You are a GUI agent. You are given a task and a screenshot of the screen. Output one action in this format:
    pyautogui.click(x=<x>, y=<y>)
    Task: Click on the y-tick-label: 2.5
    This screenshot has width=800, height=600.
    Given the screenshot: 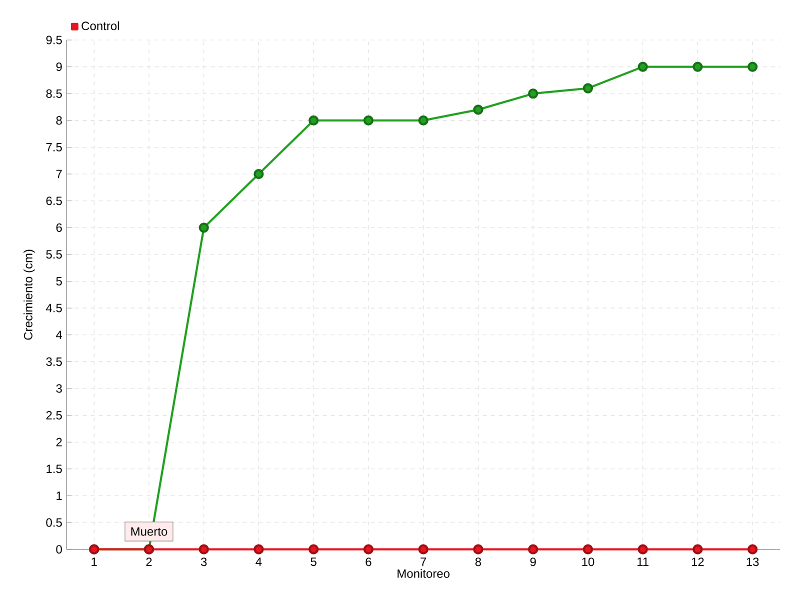 What is the action you would take?
    pyautogui.click(x=54, y=415)
    